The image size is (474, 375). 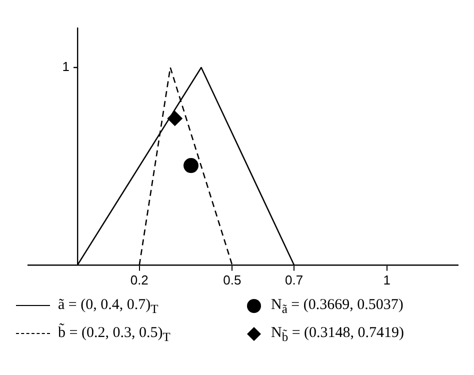 I want to click on x-tick-label: 0.2, so click(x=139, y=280).